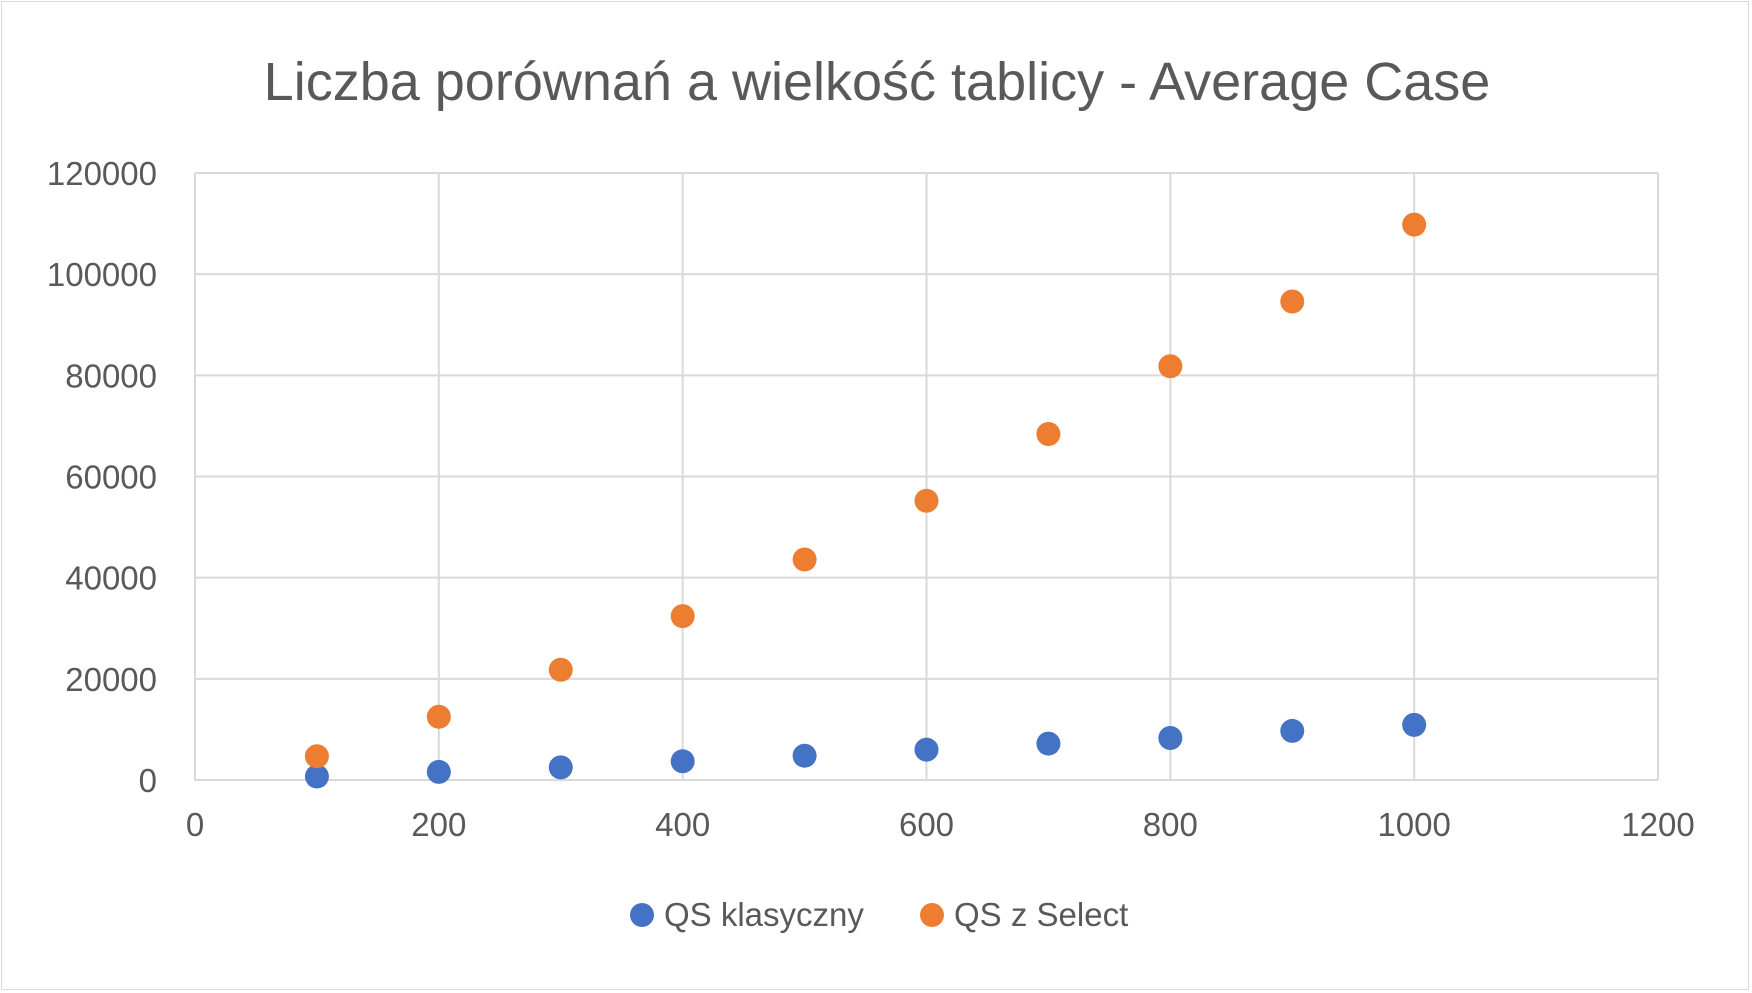 The width and height of the screenshot is (1752, 993). I want to click on y-tick-label: 80000, so click(111, 375).